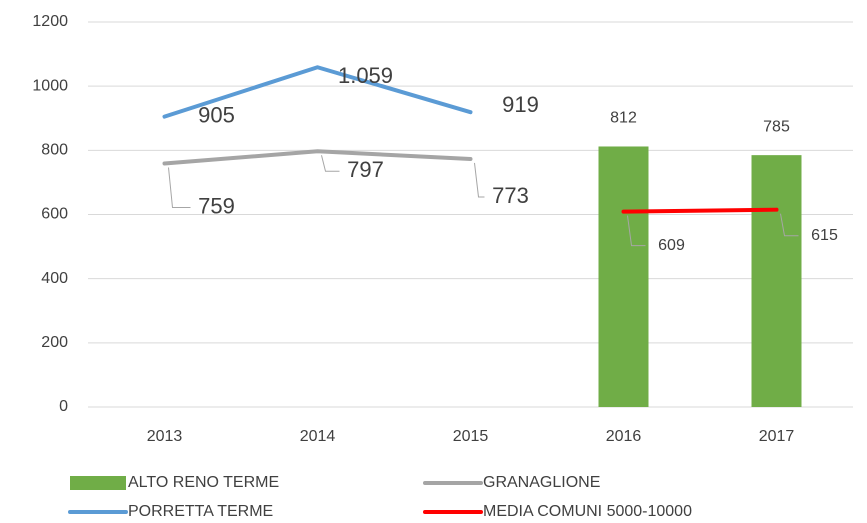 The image size is (867, 523). What do you see at coordinates (54, 214) in the screenshot?
I see `y-tick-label: 600` at bounding box center [54, 214].